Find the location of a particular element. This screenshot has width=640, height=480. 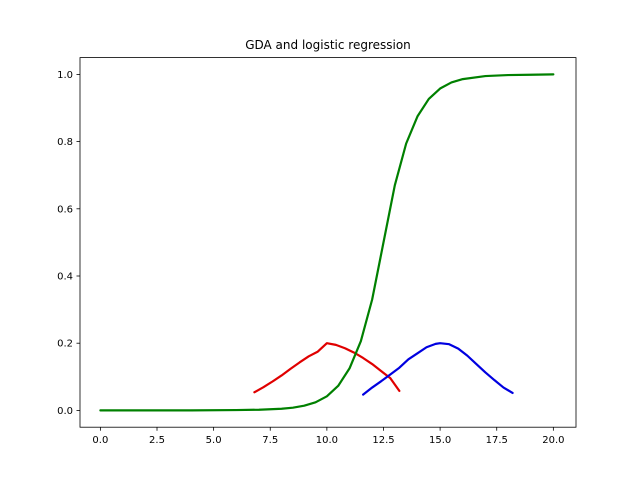

y-tick-label: 0.6 is located at coordinates (65, 209).